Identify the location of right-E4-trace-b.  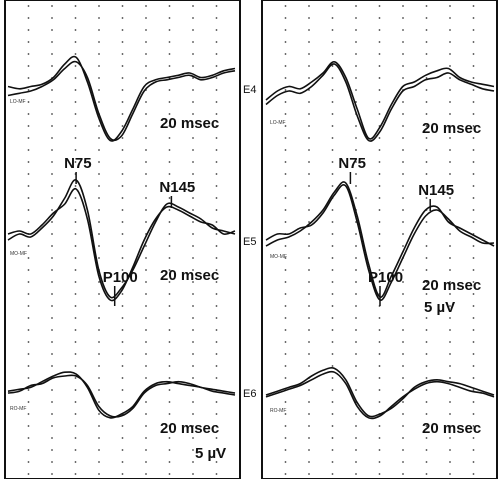
(380, 102).